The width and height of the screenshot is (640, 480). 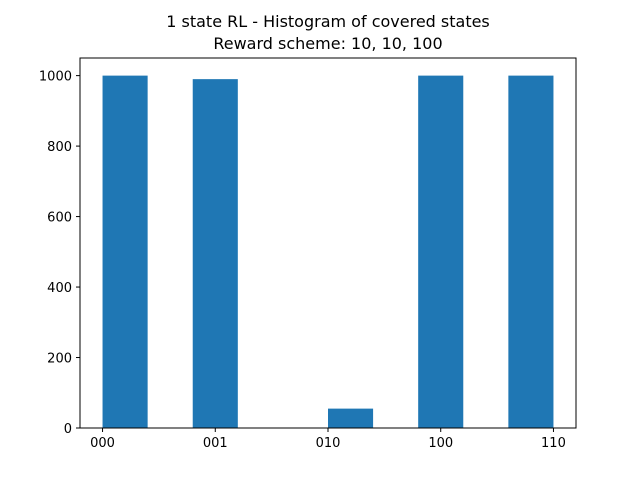 What do you see at coordinates (55, 77) in the screenshot?
I see `y-tick-label-5: 1000` at bounding box center [55, 77].